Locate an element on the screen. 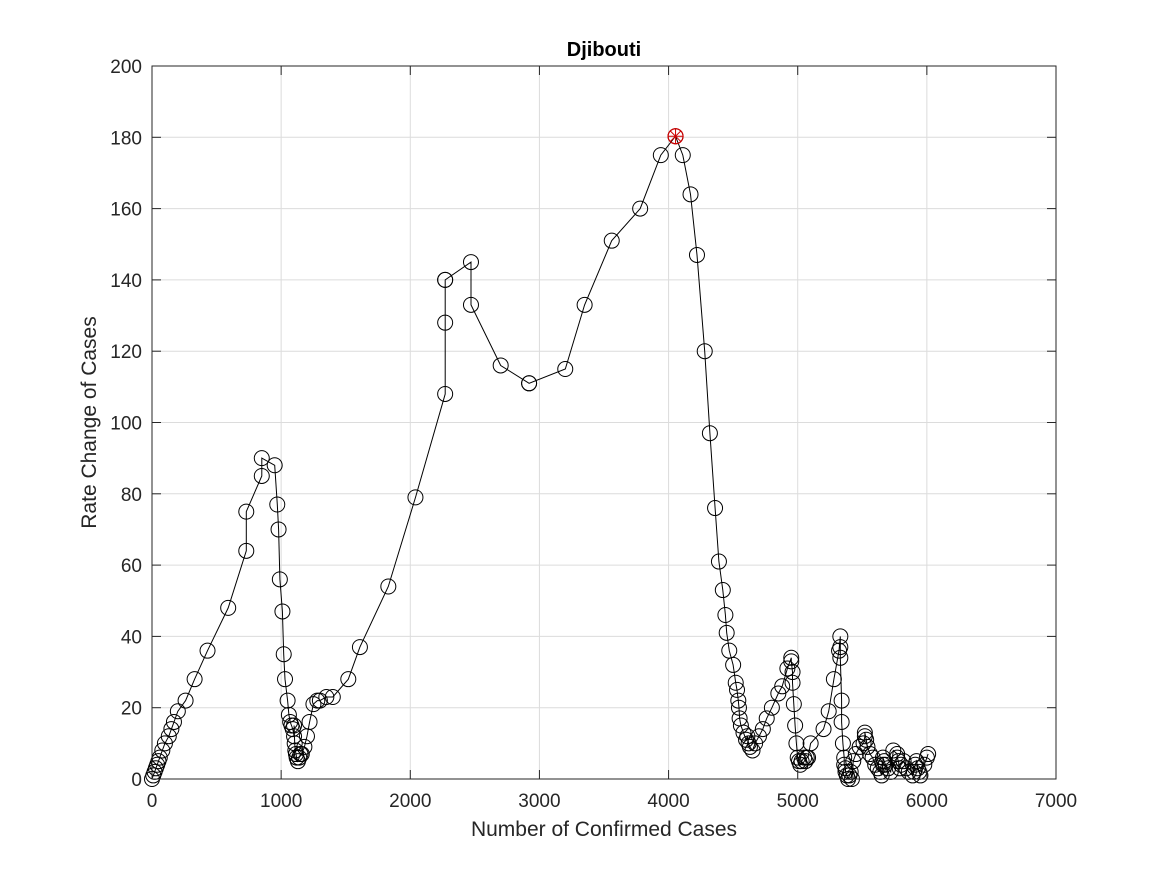 This screenshot has width=1167, height=875. y-tick-label: 60 is located at coordinates (131, 566).